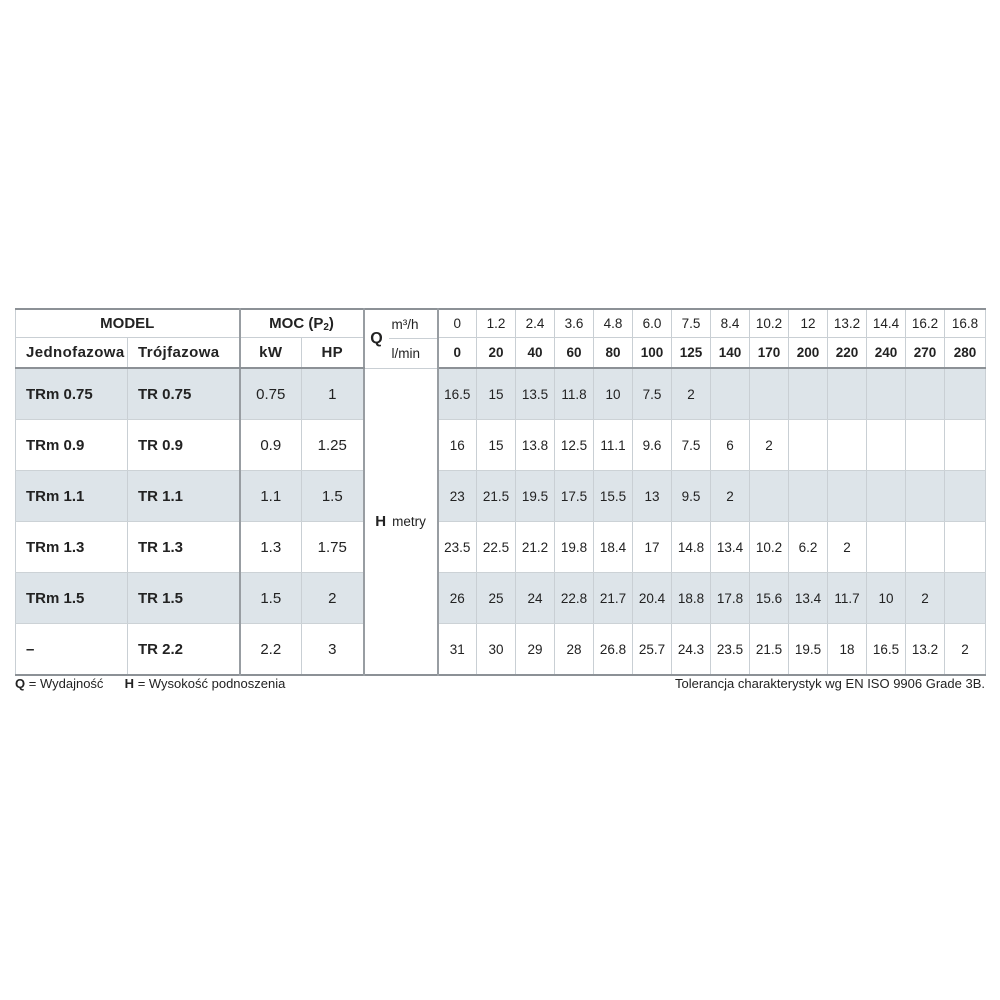 This screenshot has height=1000, width=1000. I want to click on power-kw: 0.9, so click(271, 445).